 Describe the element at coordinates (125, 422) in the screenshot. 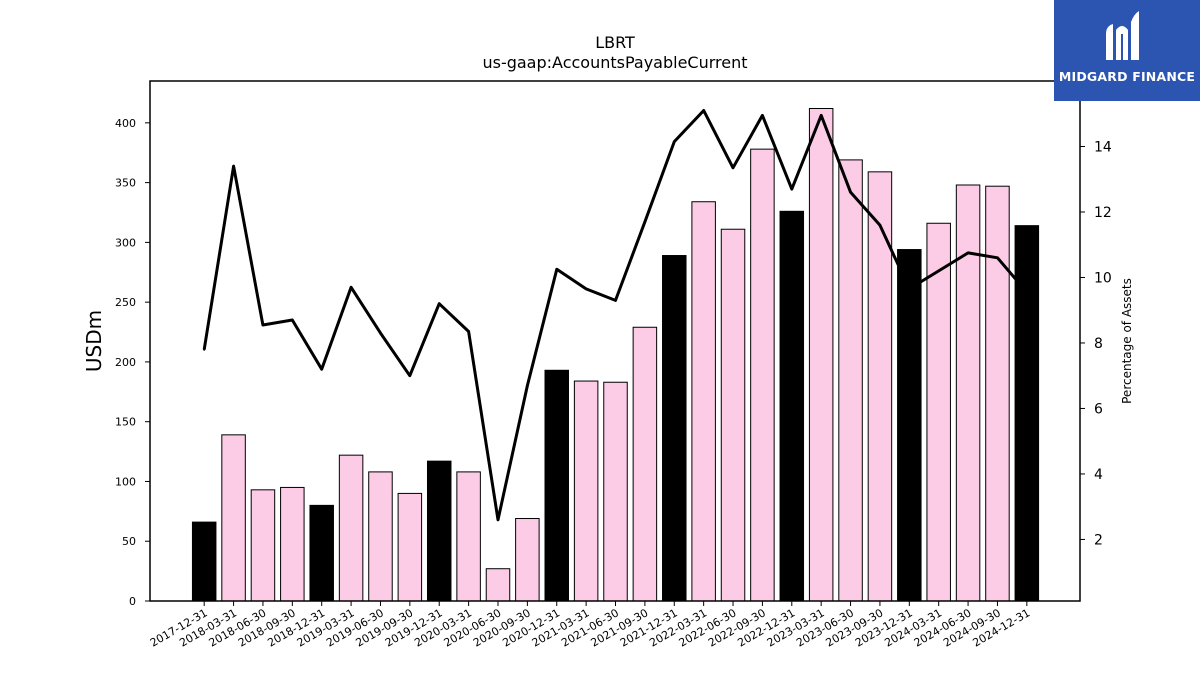

I see `y-tick-label-150: 150` at that location.